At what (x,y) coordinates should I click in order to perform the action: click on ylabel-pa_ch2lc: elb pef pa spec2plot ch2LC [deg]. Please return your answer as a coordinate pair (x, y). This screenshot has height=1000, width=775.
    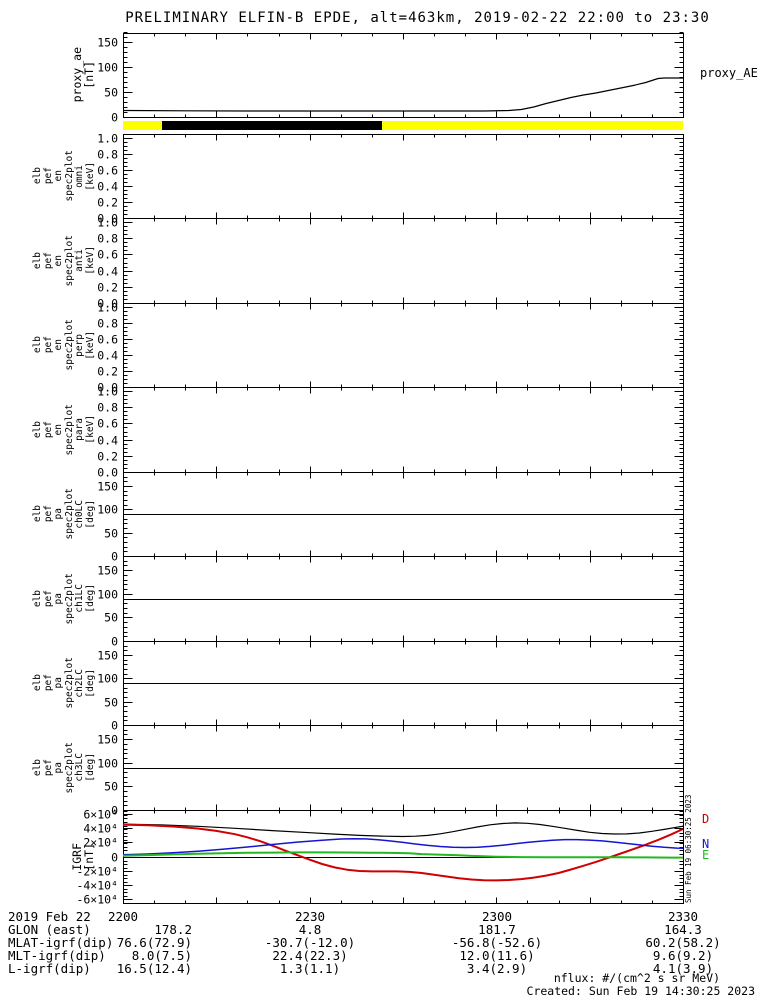
    Looking at the image, I should click on (58, 683).